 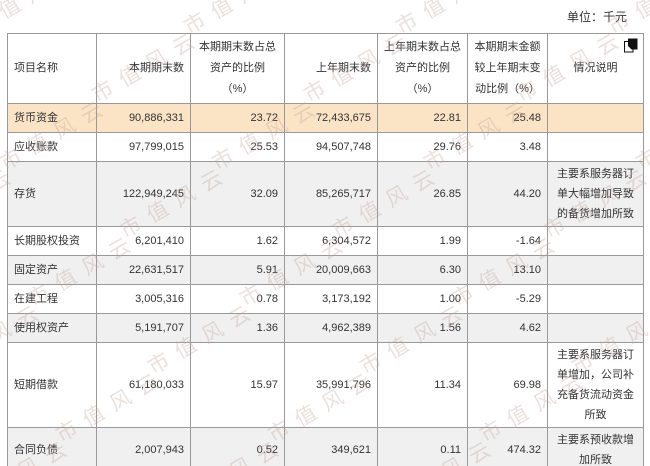 I want to click on column-header-prior-period: 上年期末数, so click(x=331, y=68).